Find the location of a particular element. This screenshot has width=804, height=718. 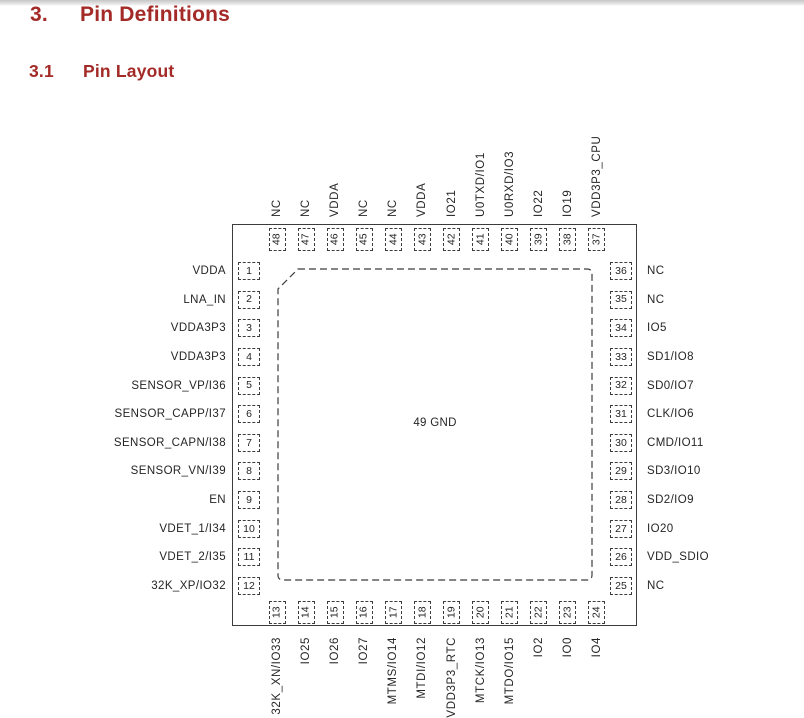

pin-label: IO2 is located at coordinates (538, 647).